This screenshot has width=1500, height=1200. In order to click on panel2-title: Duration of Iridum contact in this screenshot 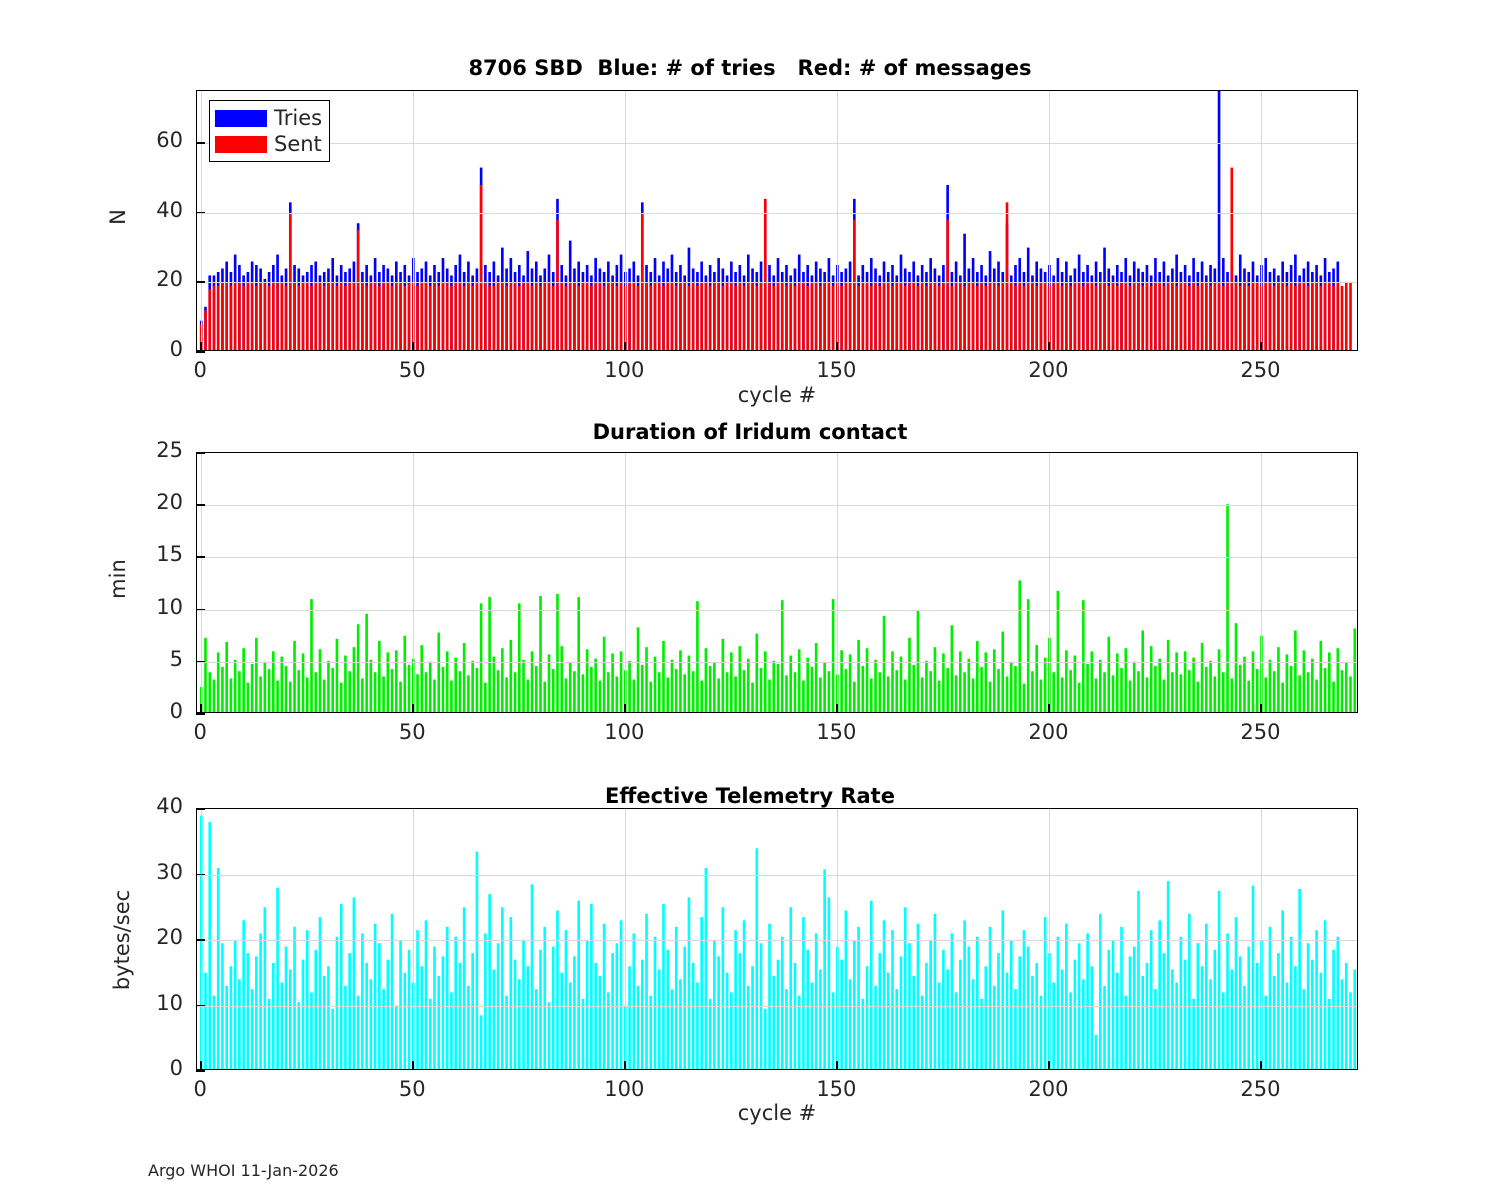, I will do `click(750, 432)`.